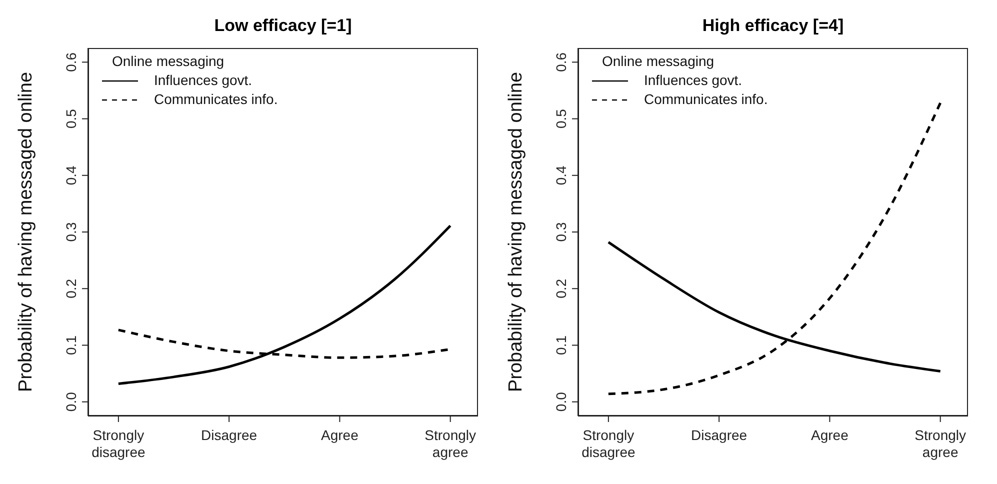  What do you see at coordinates (773, 26) in the screenshot?
I see `chart-title: High efficacy [=4]` at bounding box center [773, 26].